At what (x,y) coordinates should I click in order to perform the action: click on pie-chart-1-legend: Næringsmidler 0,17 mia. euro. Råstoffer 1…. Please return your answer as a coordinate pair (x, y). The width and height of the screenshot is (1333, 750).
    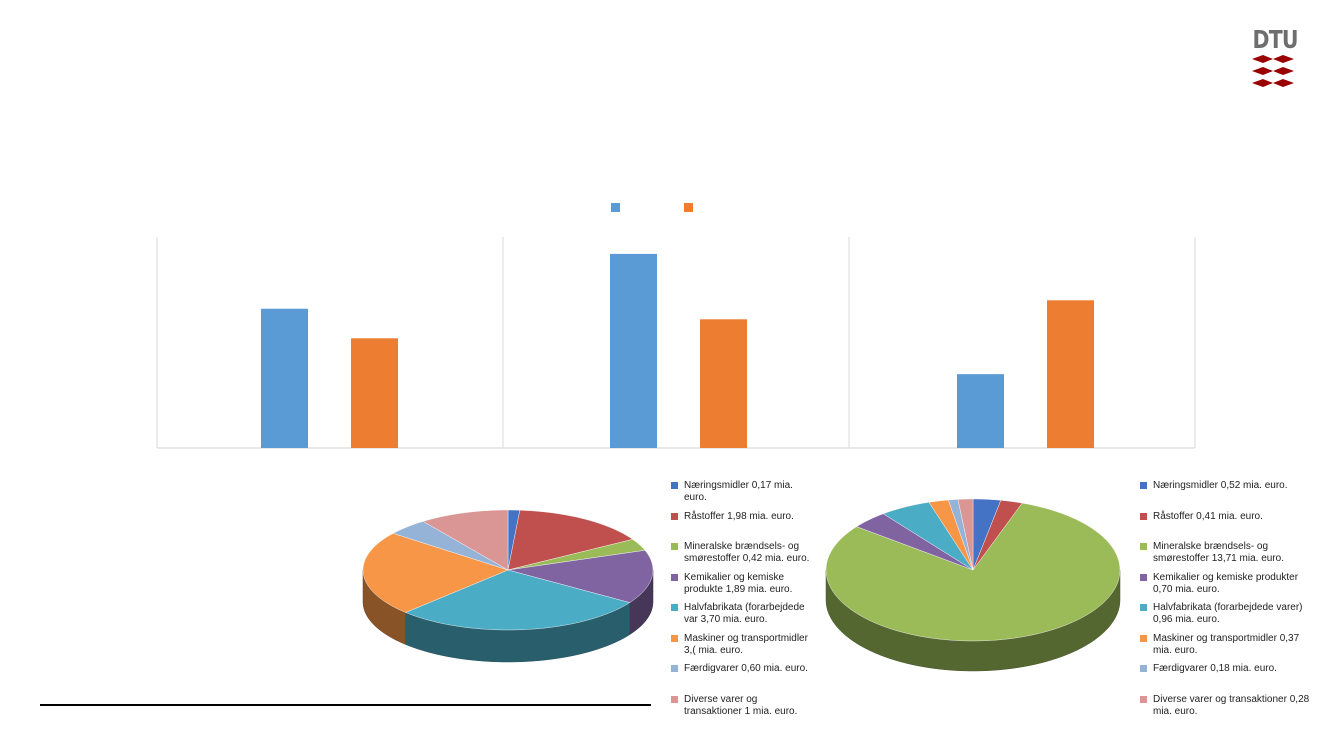
    Looking at the image, I should click on (743, 600).